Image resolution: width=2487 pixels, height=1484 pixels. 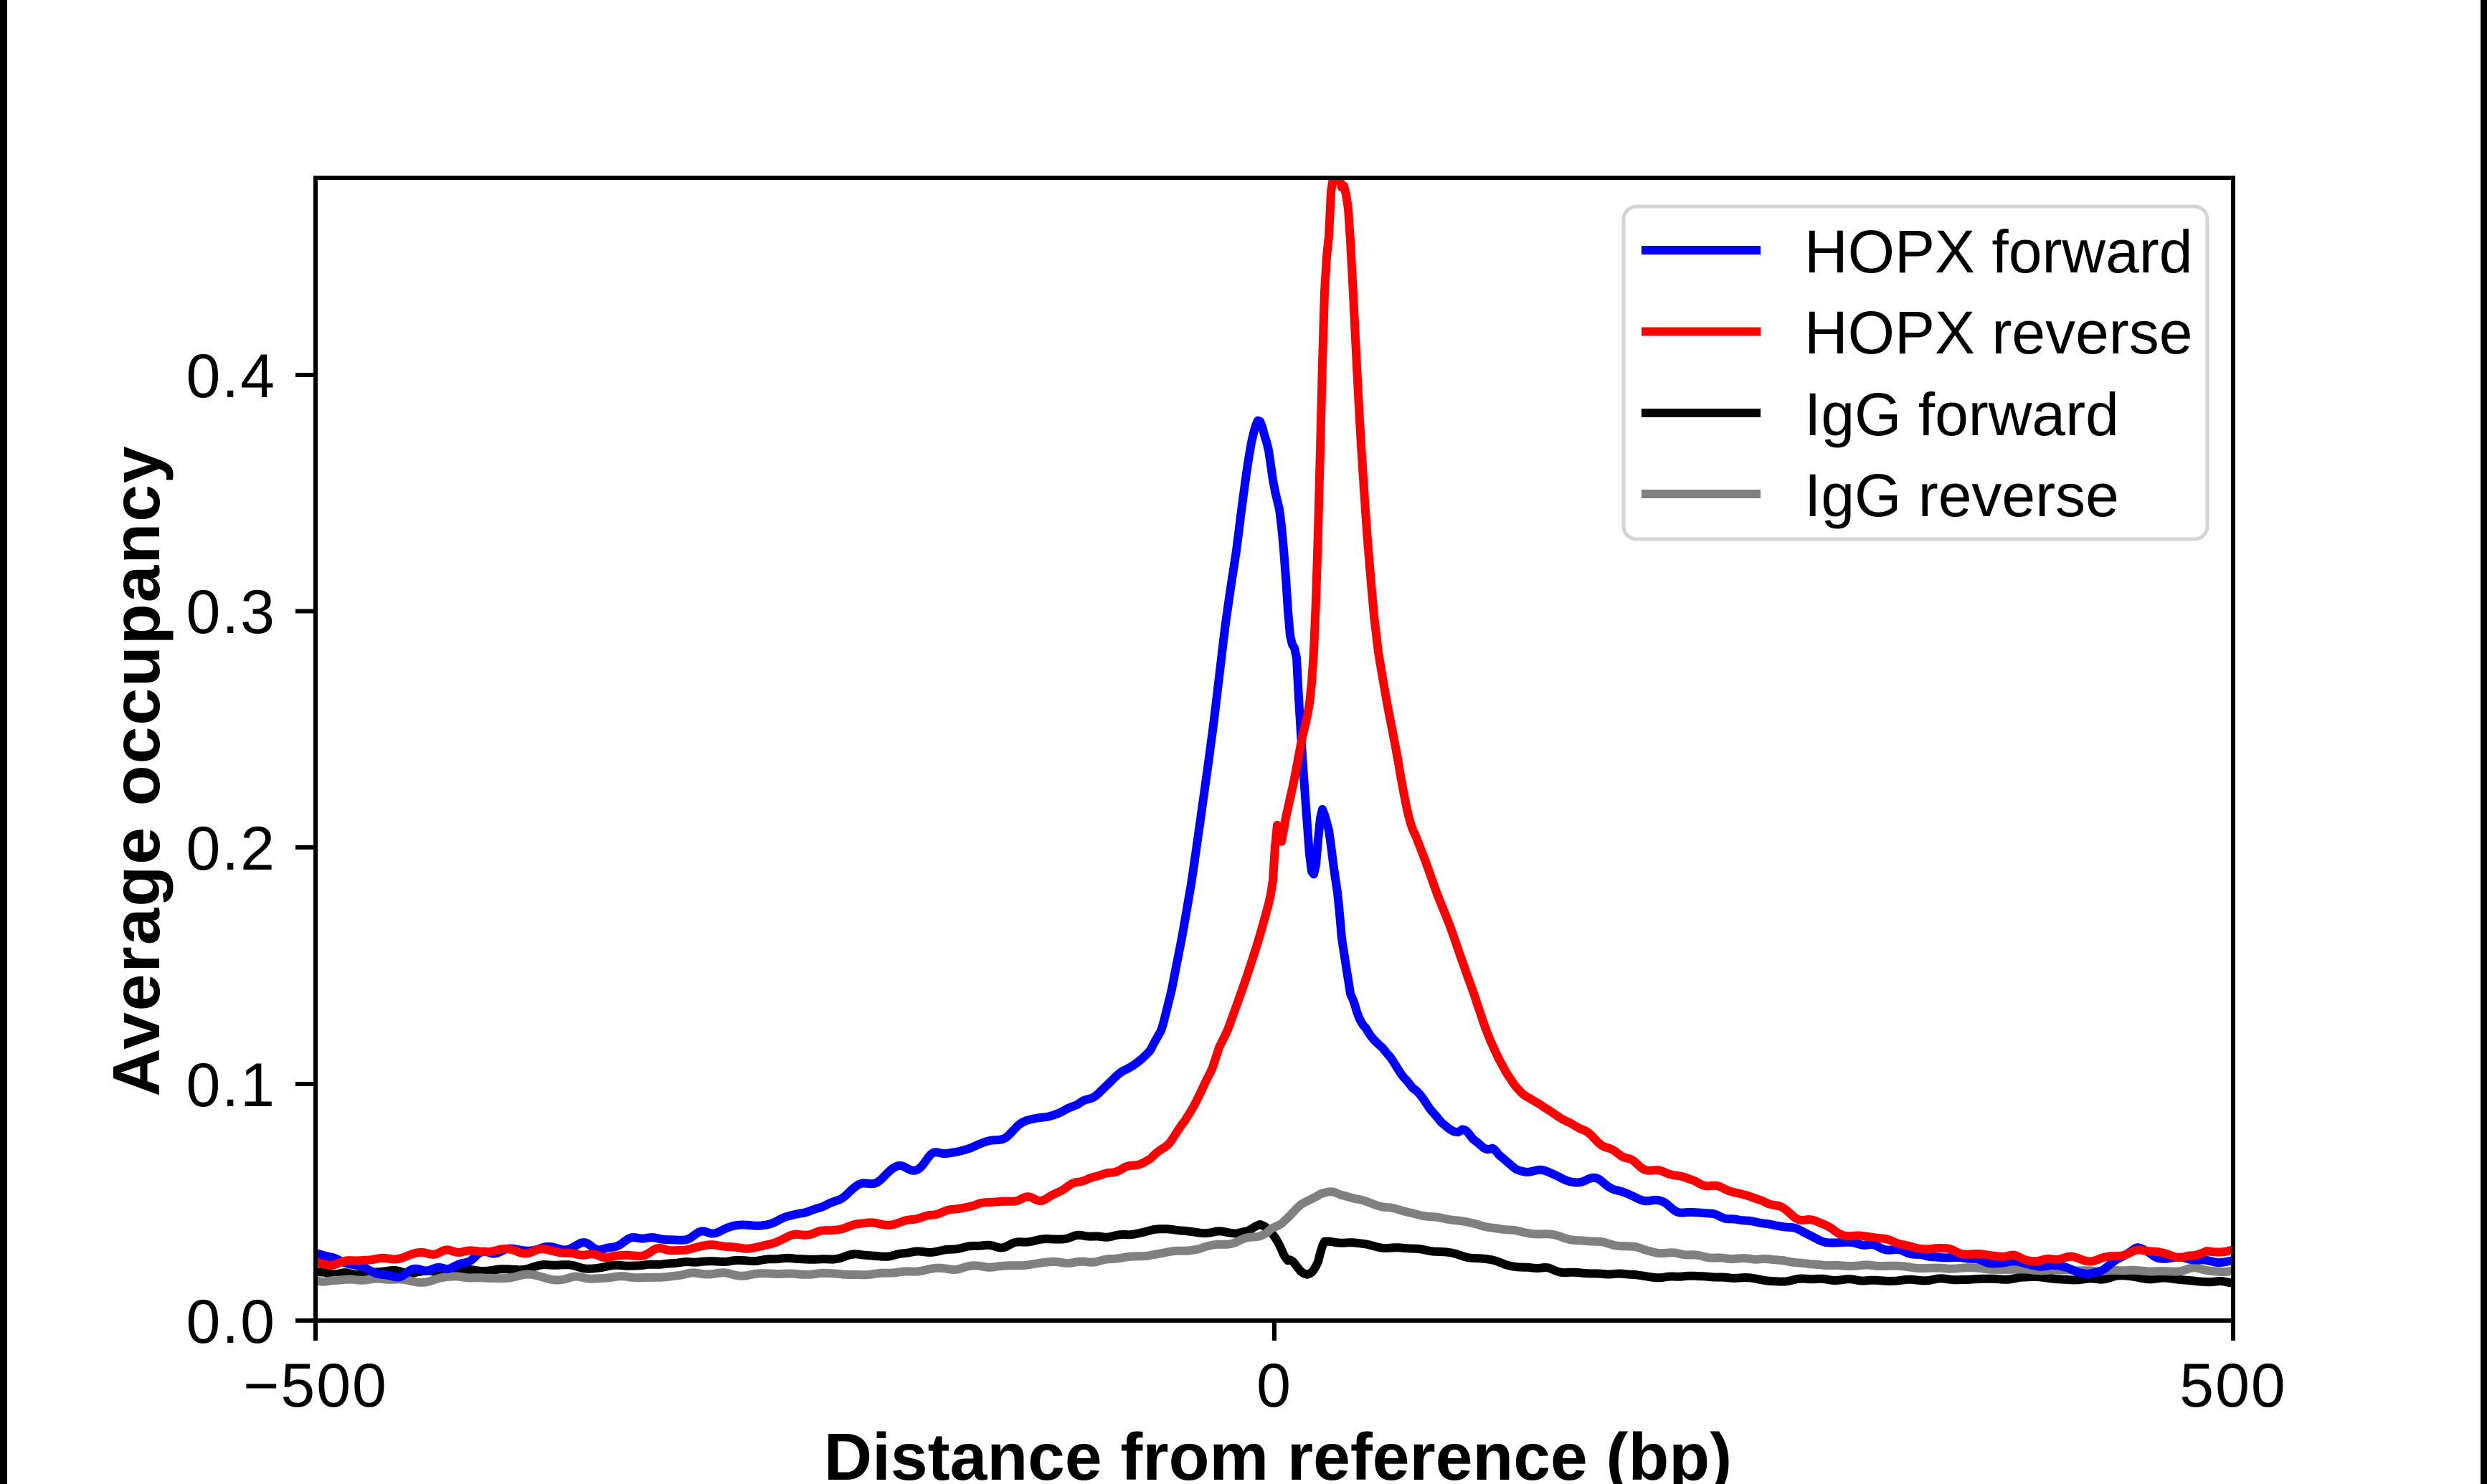 What do you see at coordinates (2233, 1386) in the screenshot?
I see `svg-text: 500` at bounding box center [2233, 1386].